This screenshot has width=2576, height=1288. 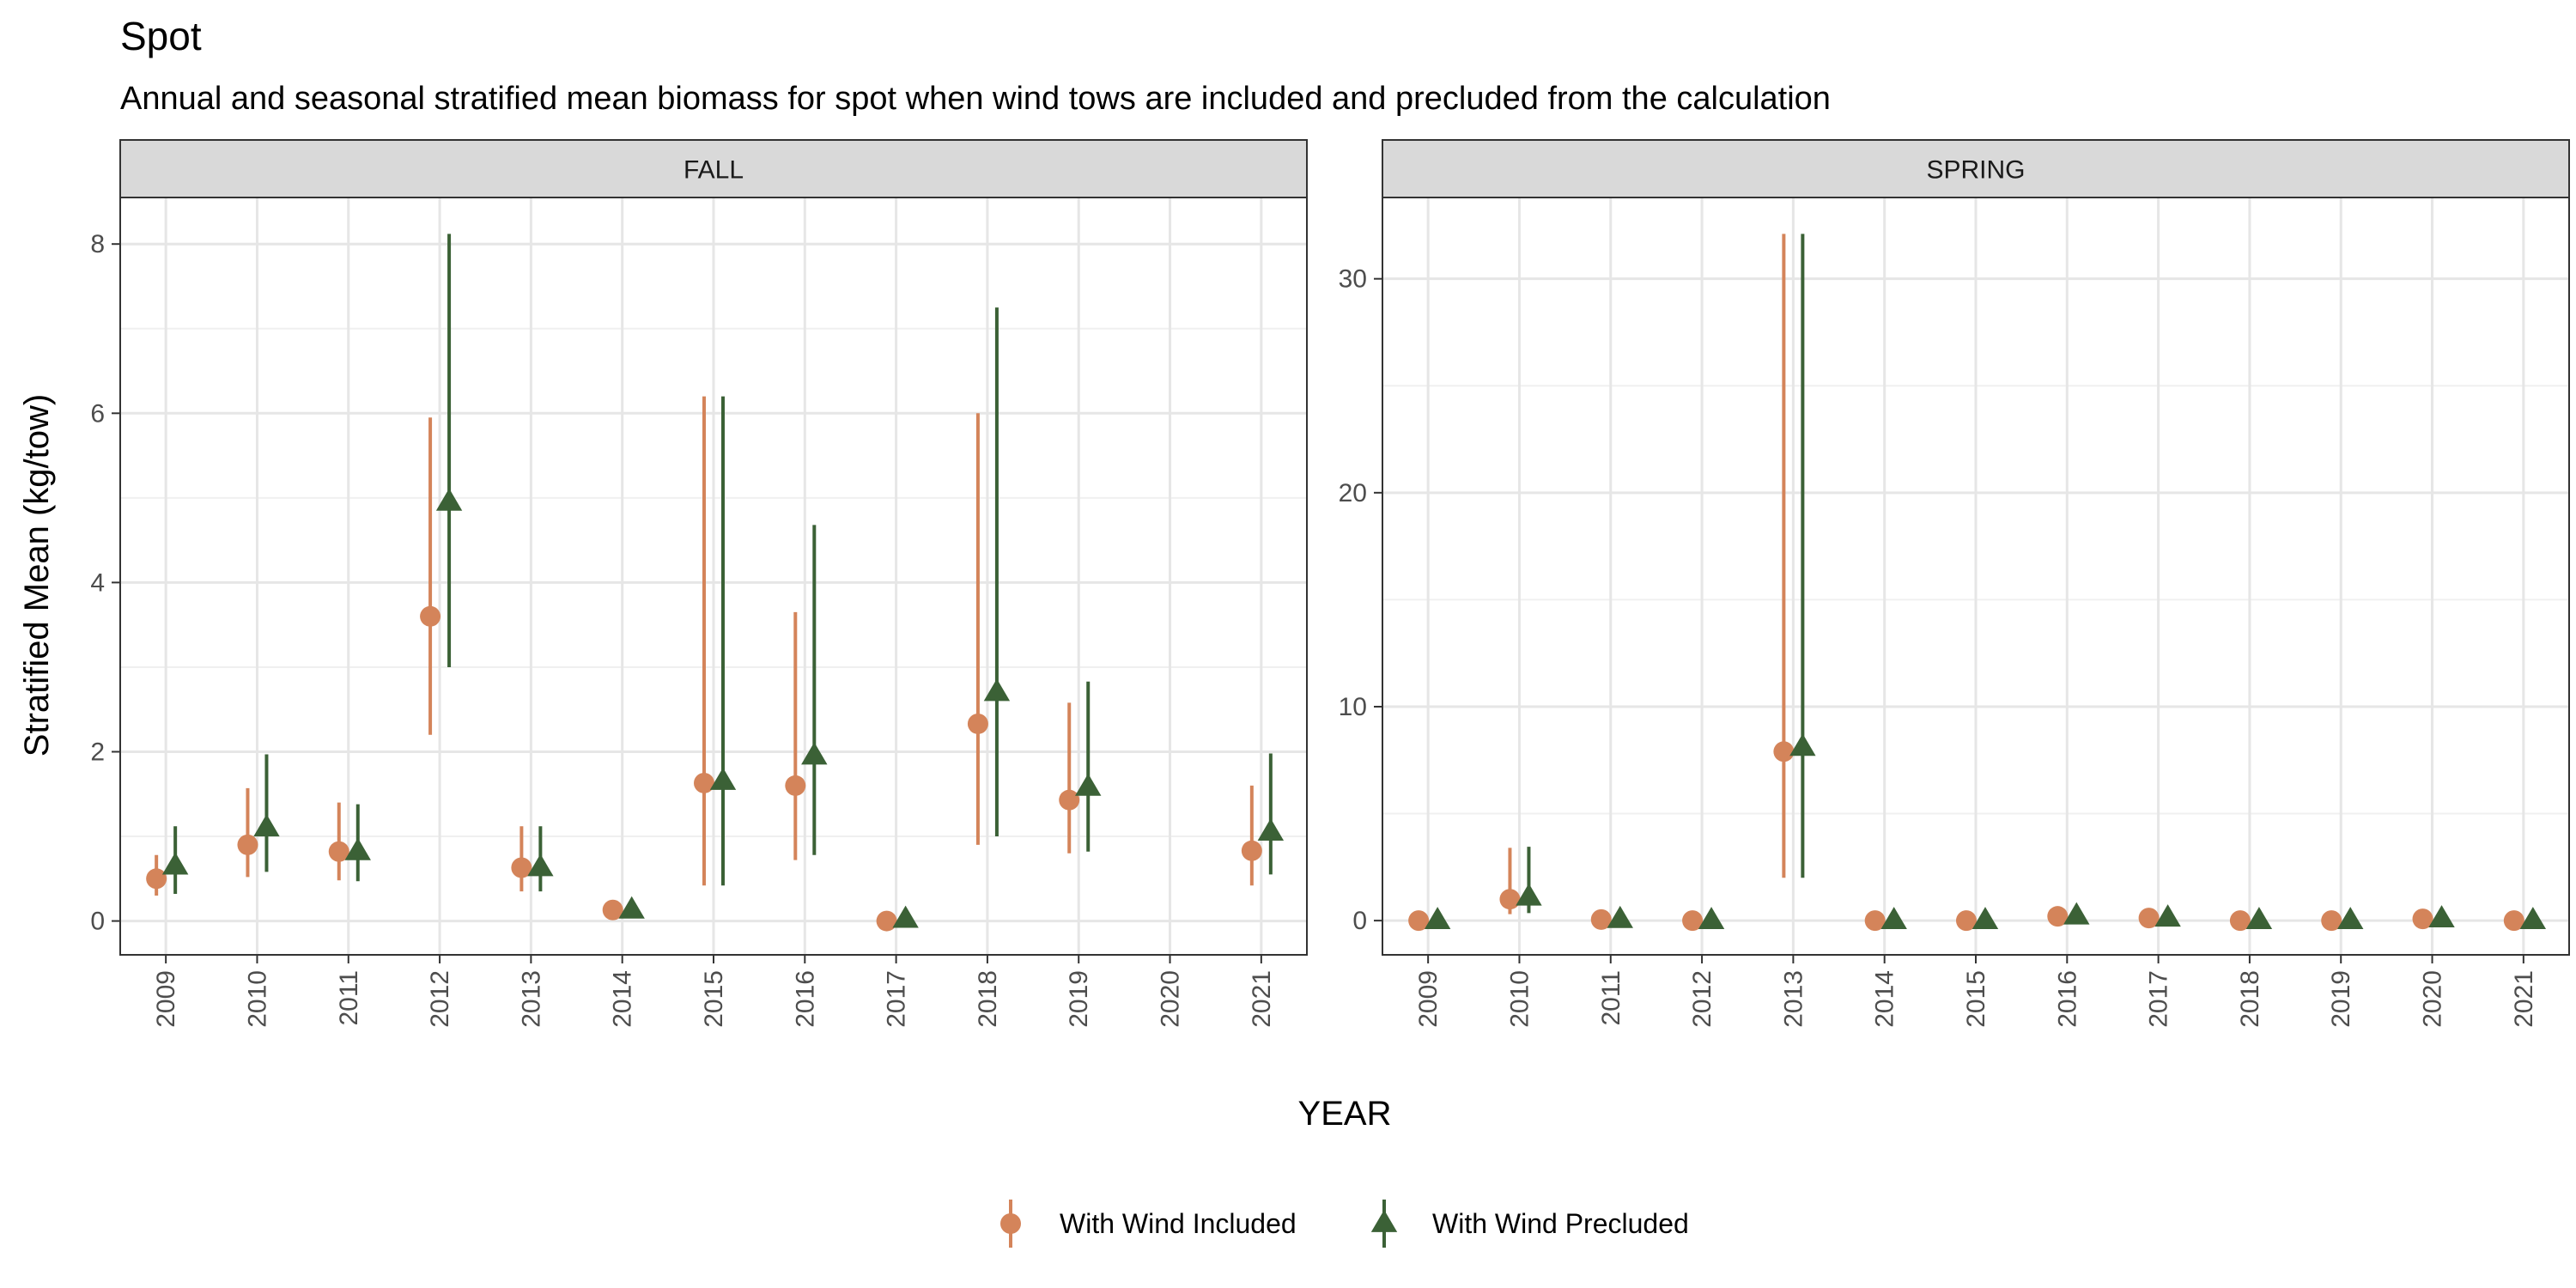 What do you see at coordinates (1345, 1114) in the screenshot?
I see `x-axis-title: YEAR` at bounding box center [1345, 1114].